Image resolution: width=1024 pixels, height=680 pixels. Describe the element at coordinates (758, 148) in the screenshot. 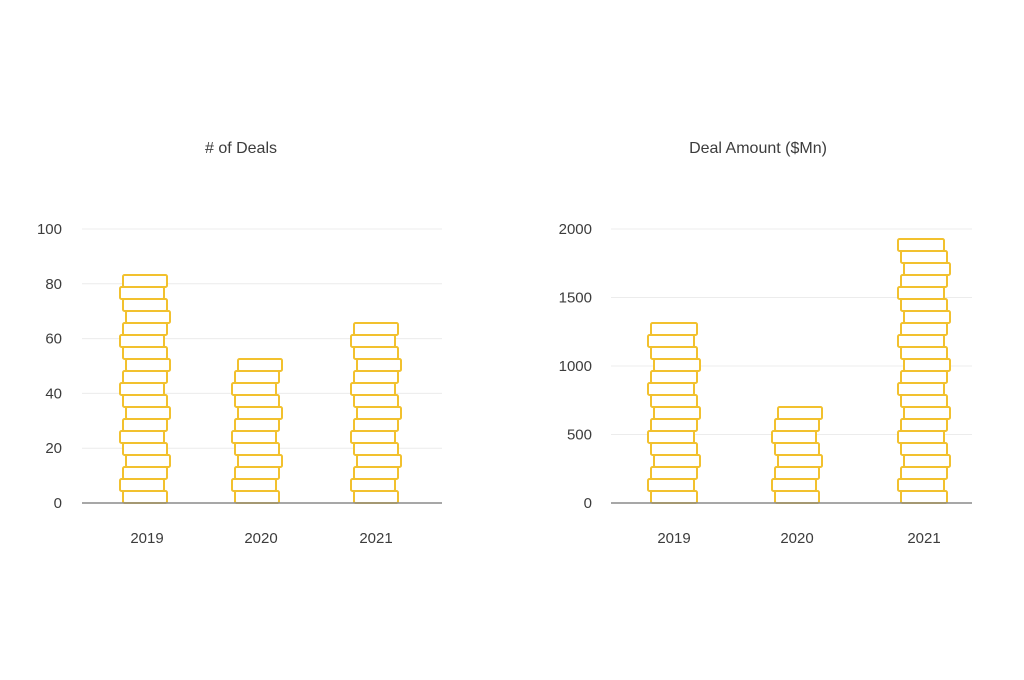

I see `chart-title: Deal Amount ($Mn)` at that location.